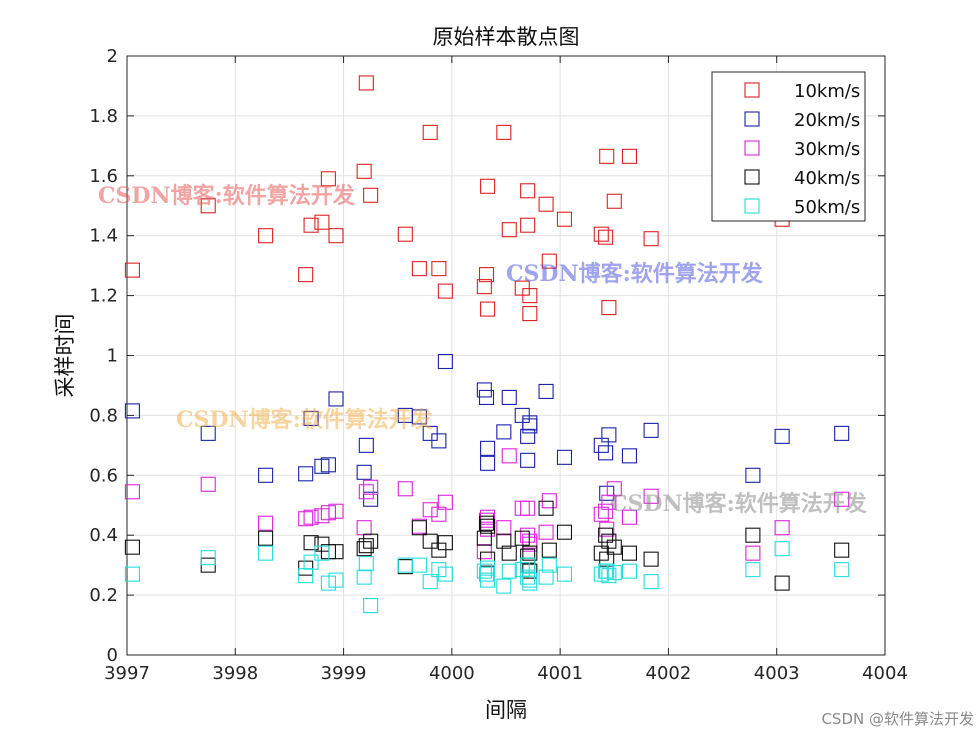 Image resolution: width=980 pixels, height=735 pixels. Describe the element at coordinates (103, 475) in the screenshot. I see `y-tick-label: 0.6` at that location.